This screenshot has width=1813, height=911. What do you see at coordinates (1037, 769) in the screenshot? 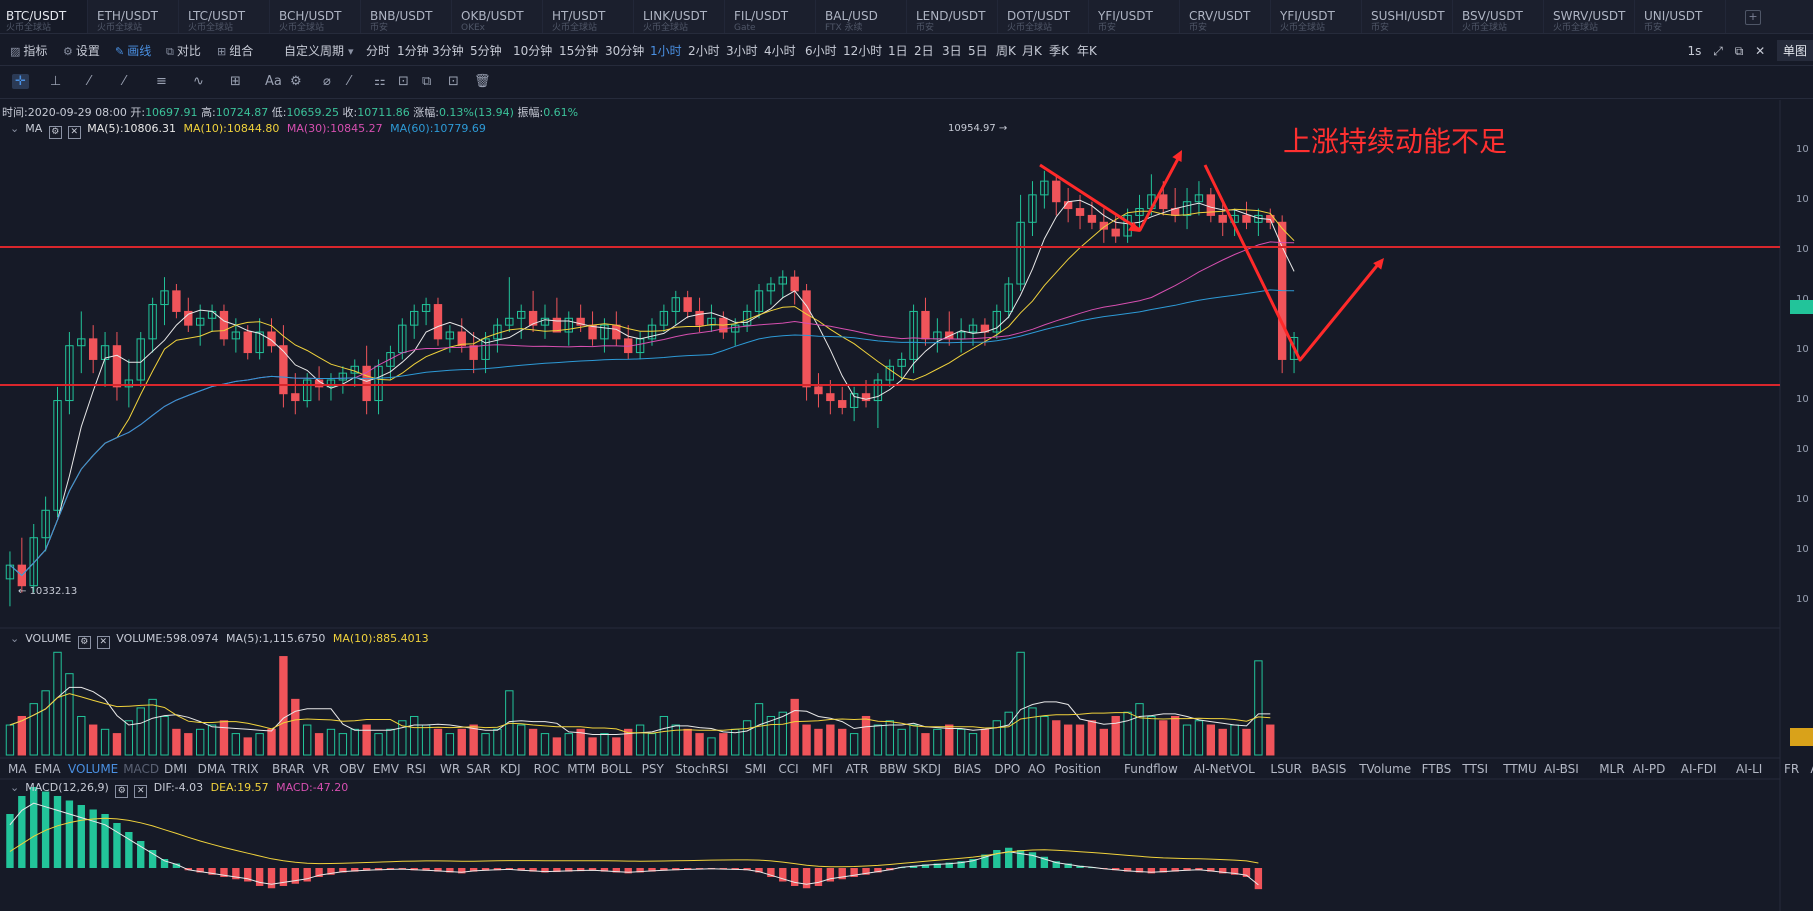
I see `indicator-tab: AO` at bounding box center [1037, 769].